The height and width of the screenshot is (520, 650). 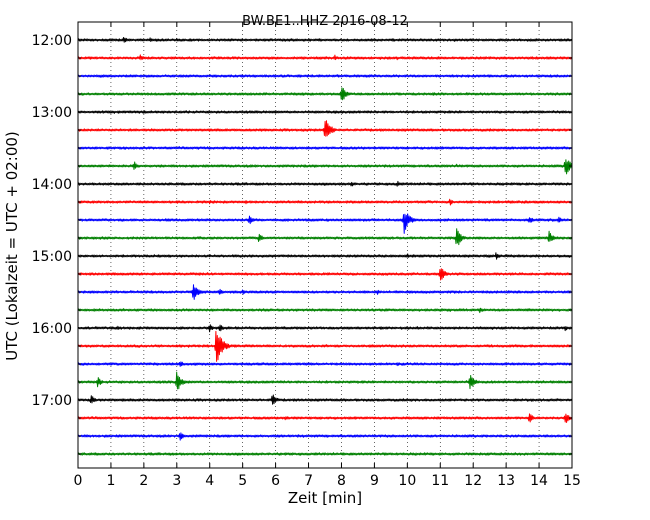 What do you see at coordinates (325, 21) in the screenshot?
I see `chart-title: BW.BE1..HHZ 2016-08-12` at bounding box center [325, 21].